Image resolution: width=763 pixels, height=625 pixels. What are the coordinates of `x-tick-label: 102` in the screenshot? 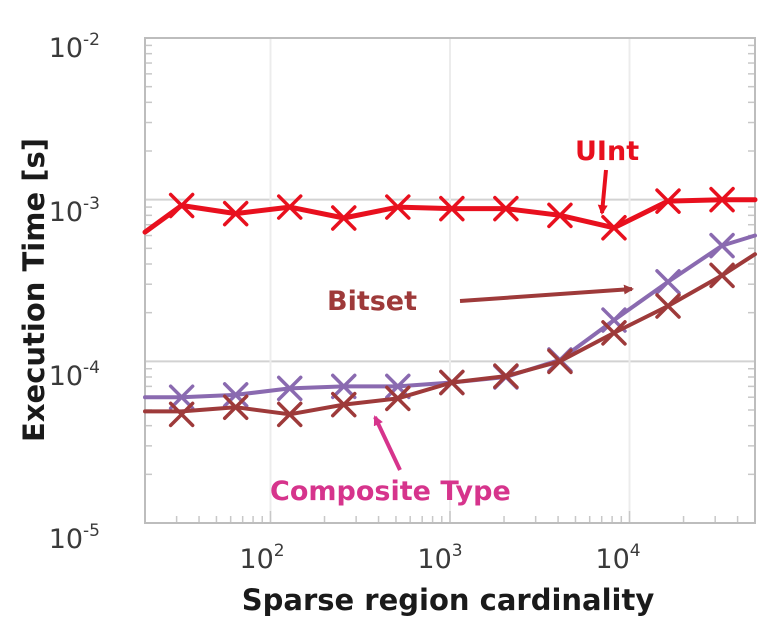 It's located at (261, 558).